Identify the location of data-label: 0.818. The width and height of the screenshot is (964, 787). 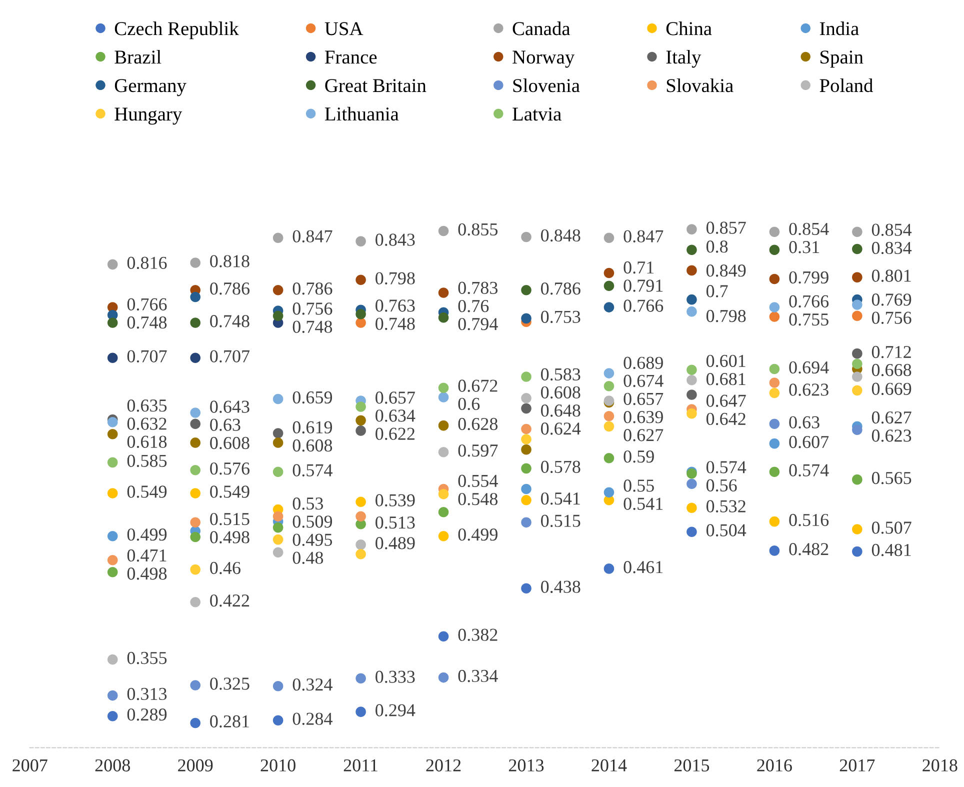
(230, 261).